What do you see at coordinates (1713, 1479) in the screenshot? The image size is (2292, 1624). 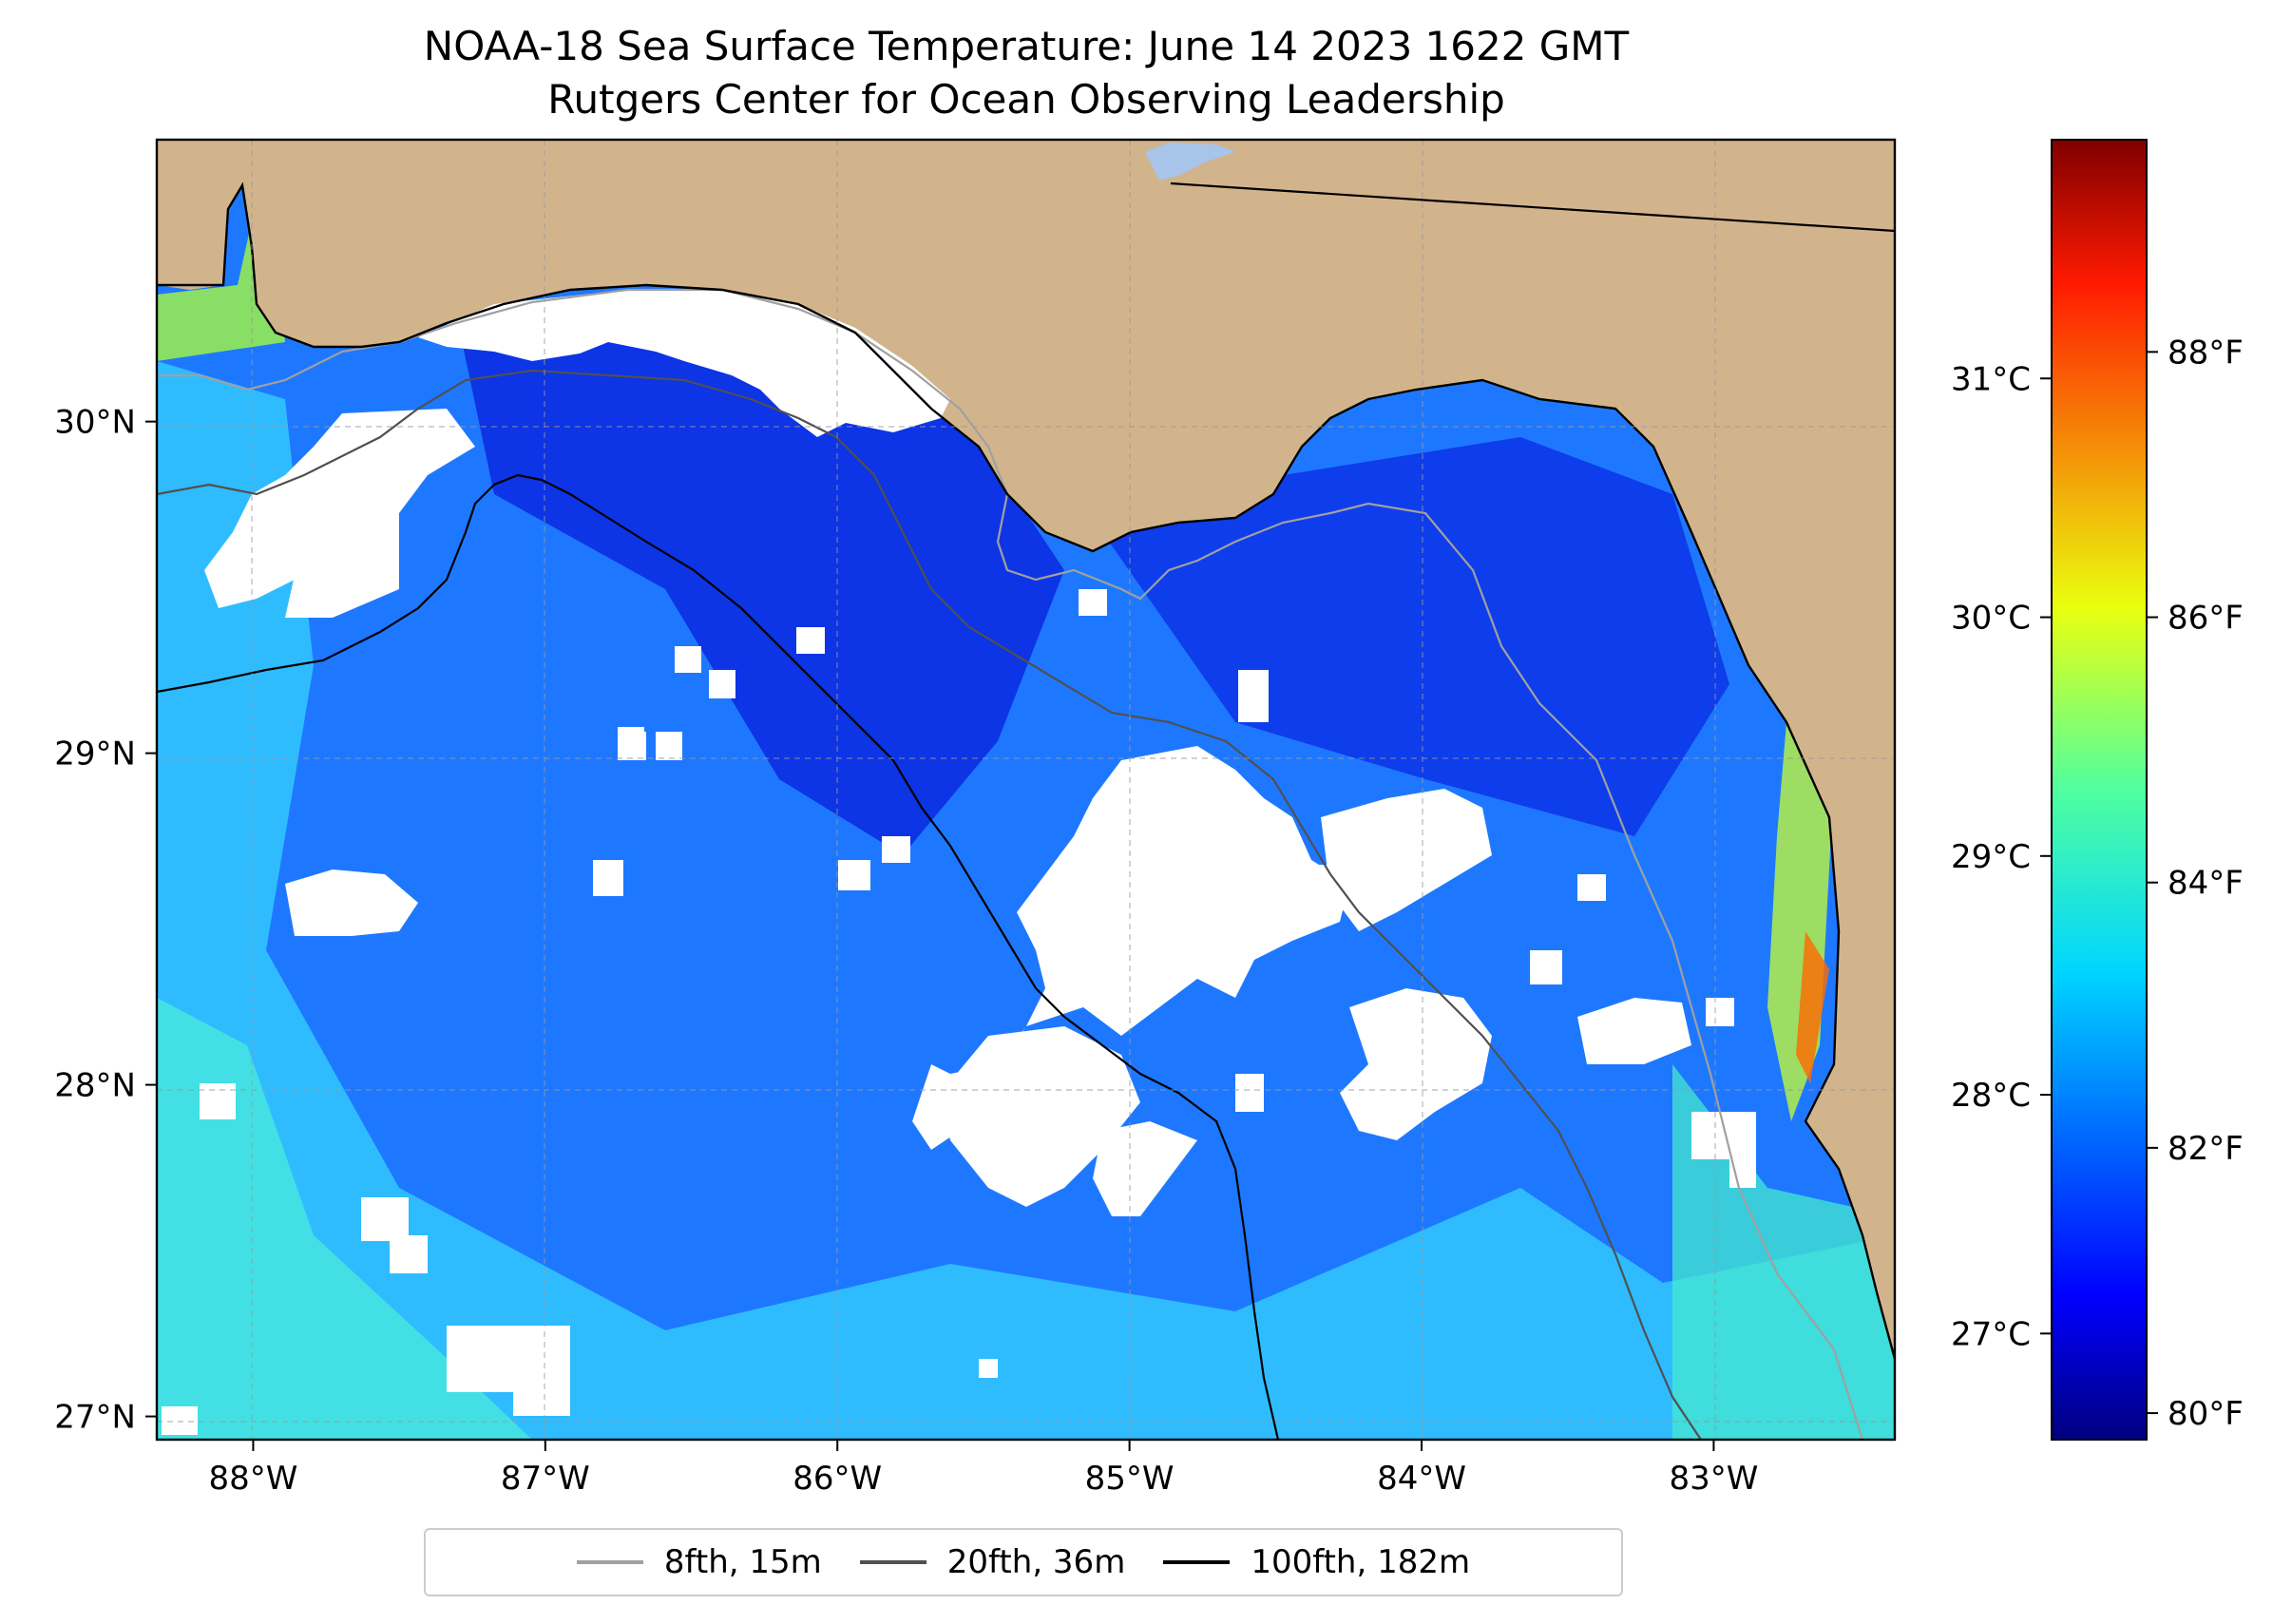 I see `lon-tick-label: 83°W` at bounding box center [1713, 1479].